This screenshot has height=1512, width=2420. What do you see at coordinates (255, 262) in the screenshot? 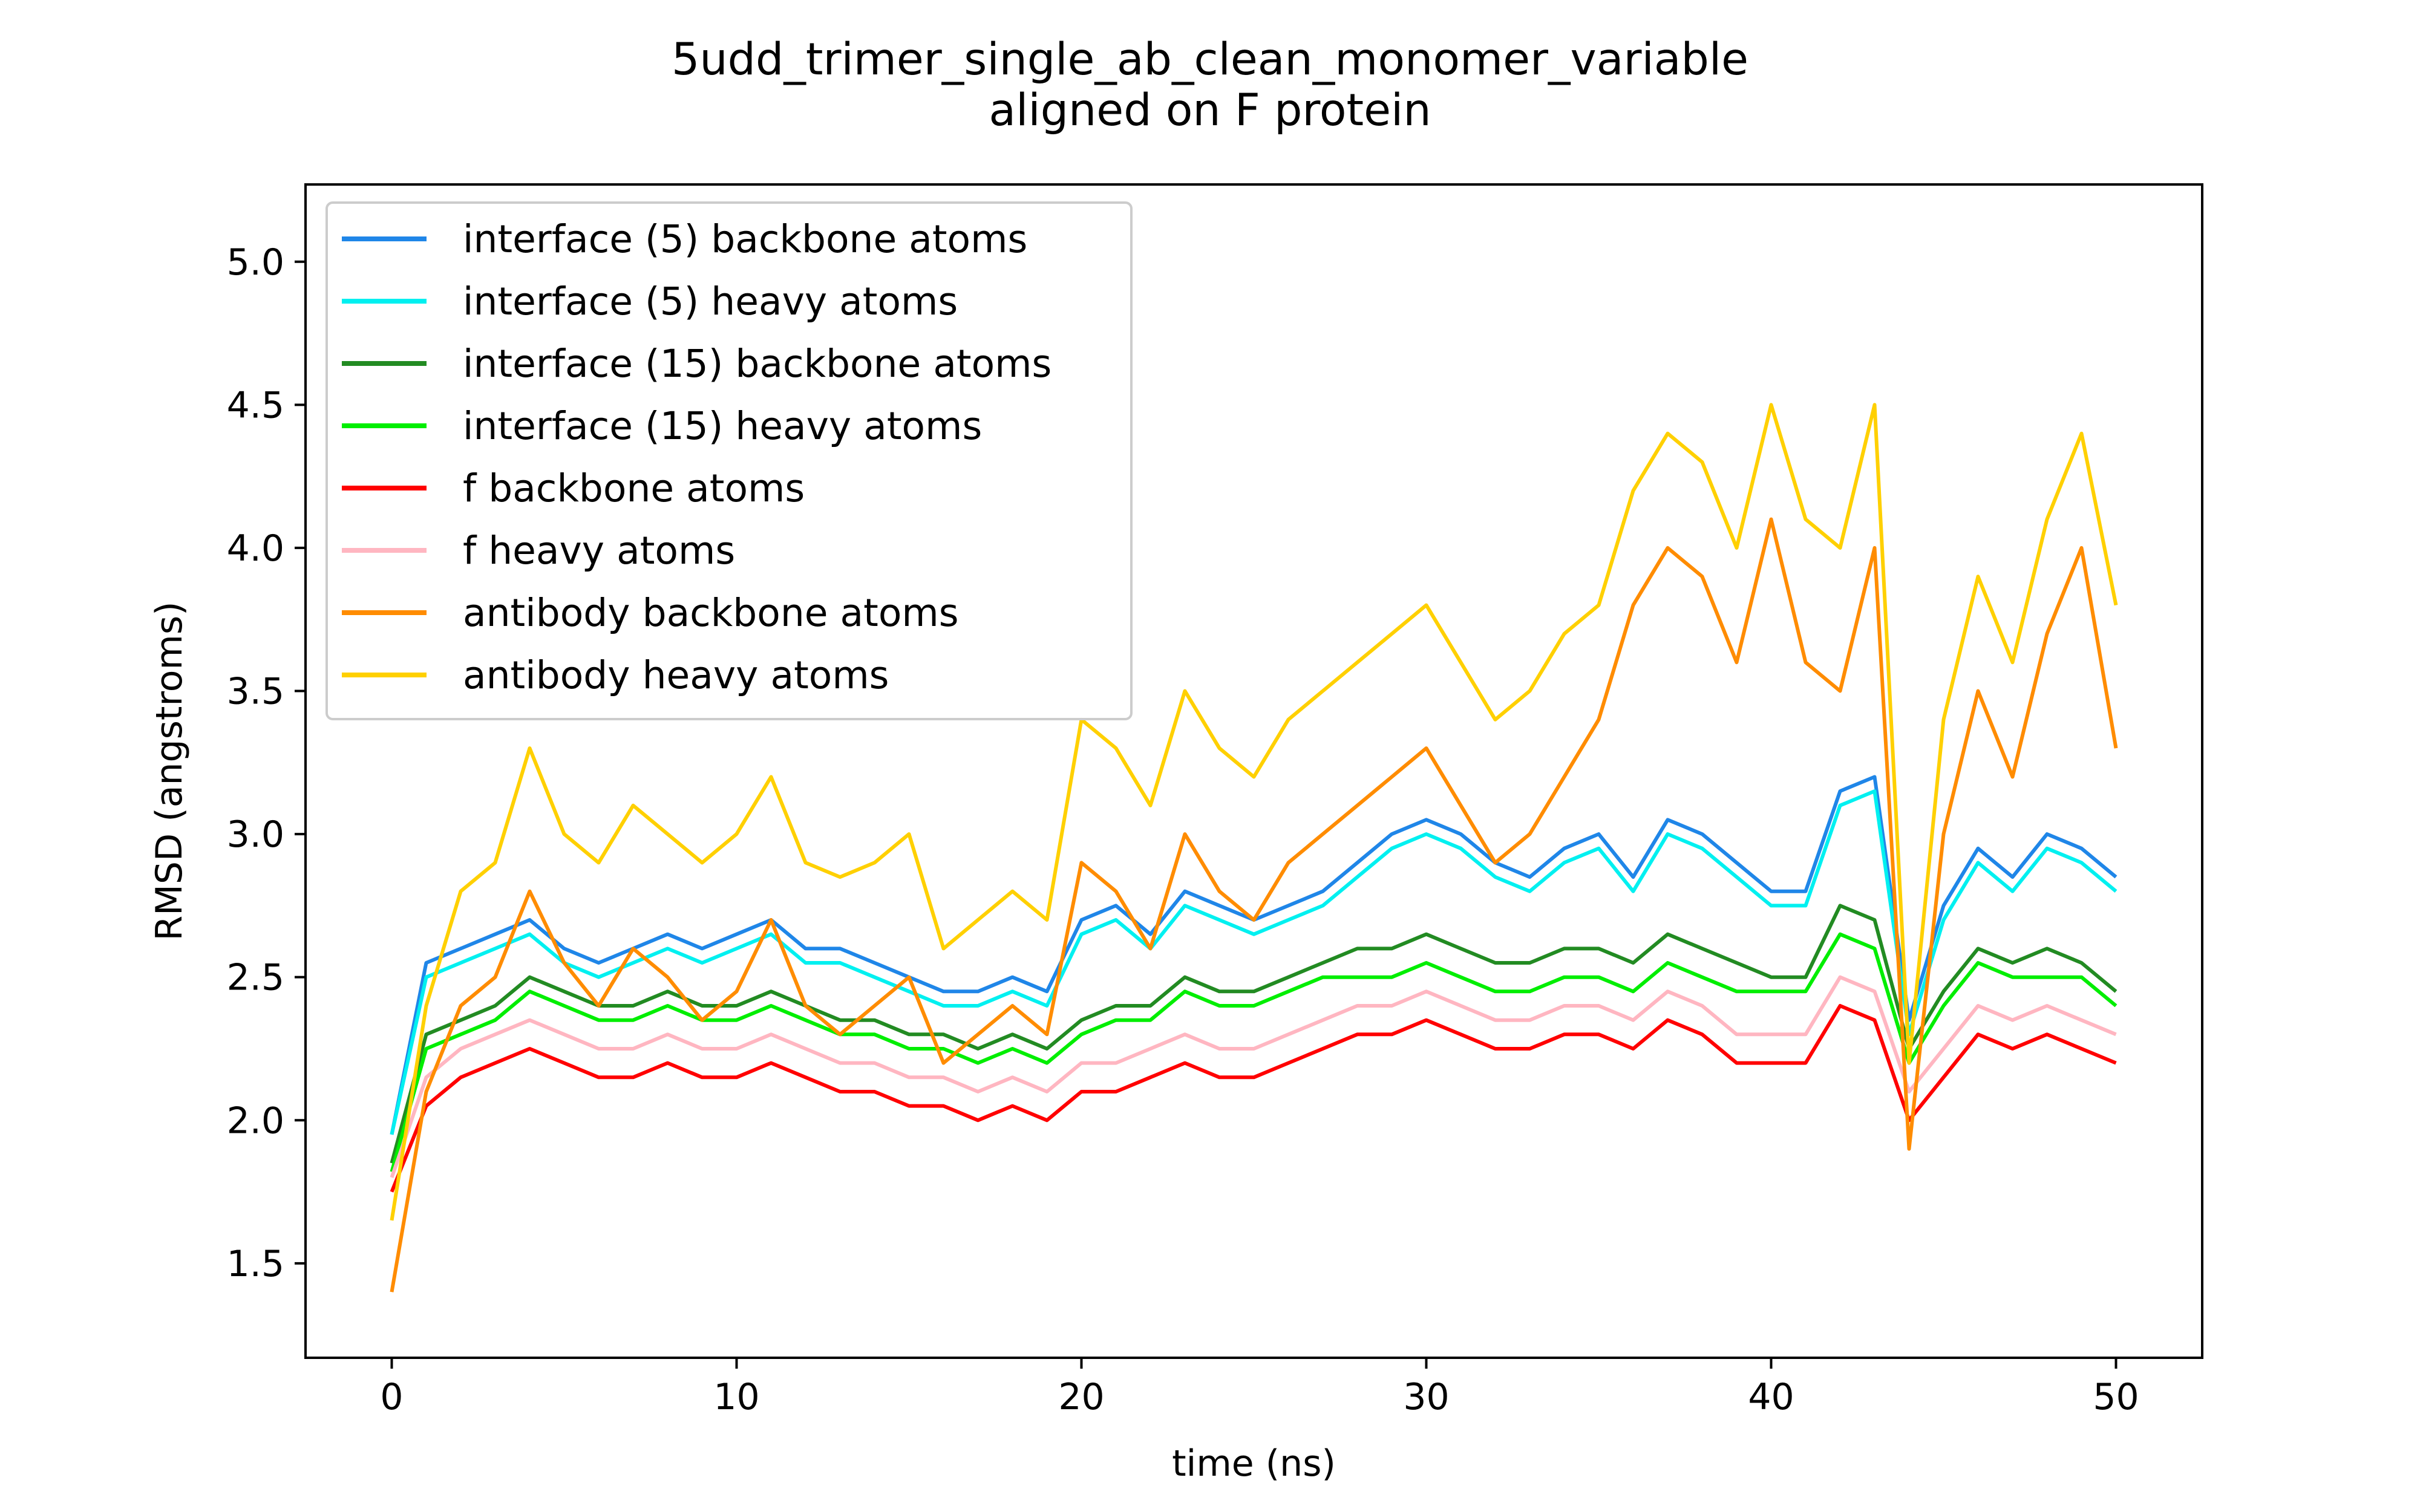
I see `y-tick-label: 5.0` at bounding box center [255, 262].